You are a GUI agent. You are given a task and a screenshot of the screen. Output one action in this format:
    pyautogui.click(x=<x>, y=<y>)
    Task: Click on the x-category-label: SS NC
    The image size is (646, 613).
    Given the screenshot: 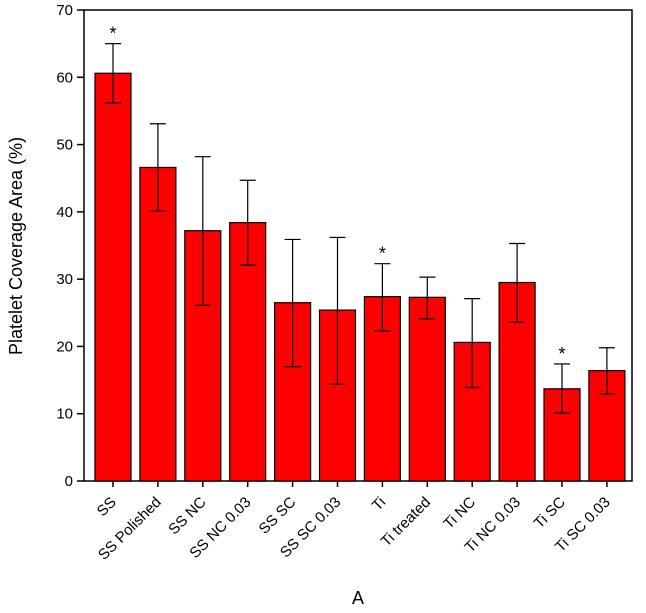 What is the action you would take?
    pyautogui.click(x=187, y=516)
    